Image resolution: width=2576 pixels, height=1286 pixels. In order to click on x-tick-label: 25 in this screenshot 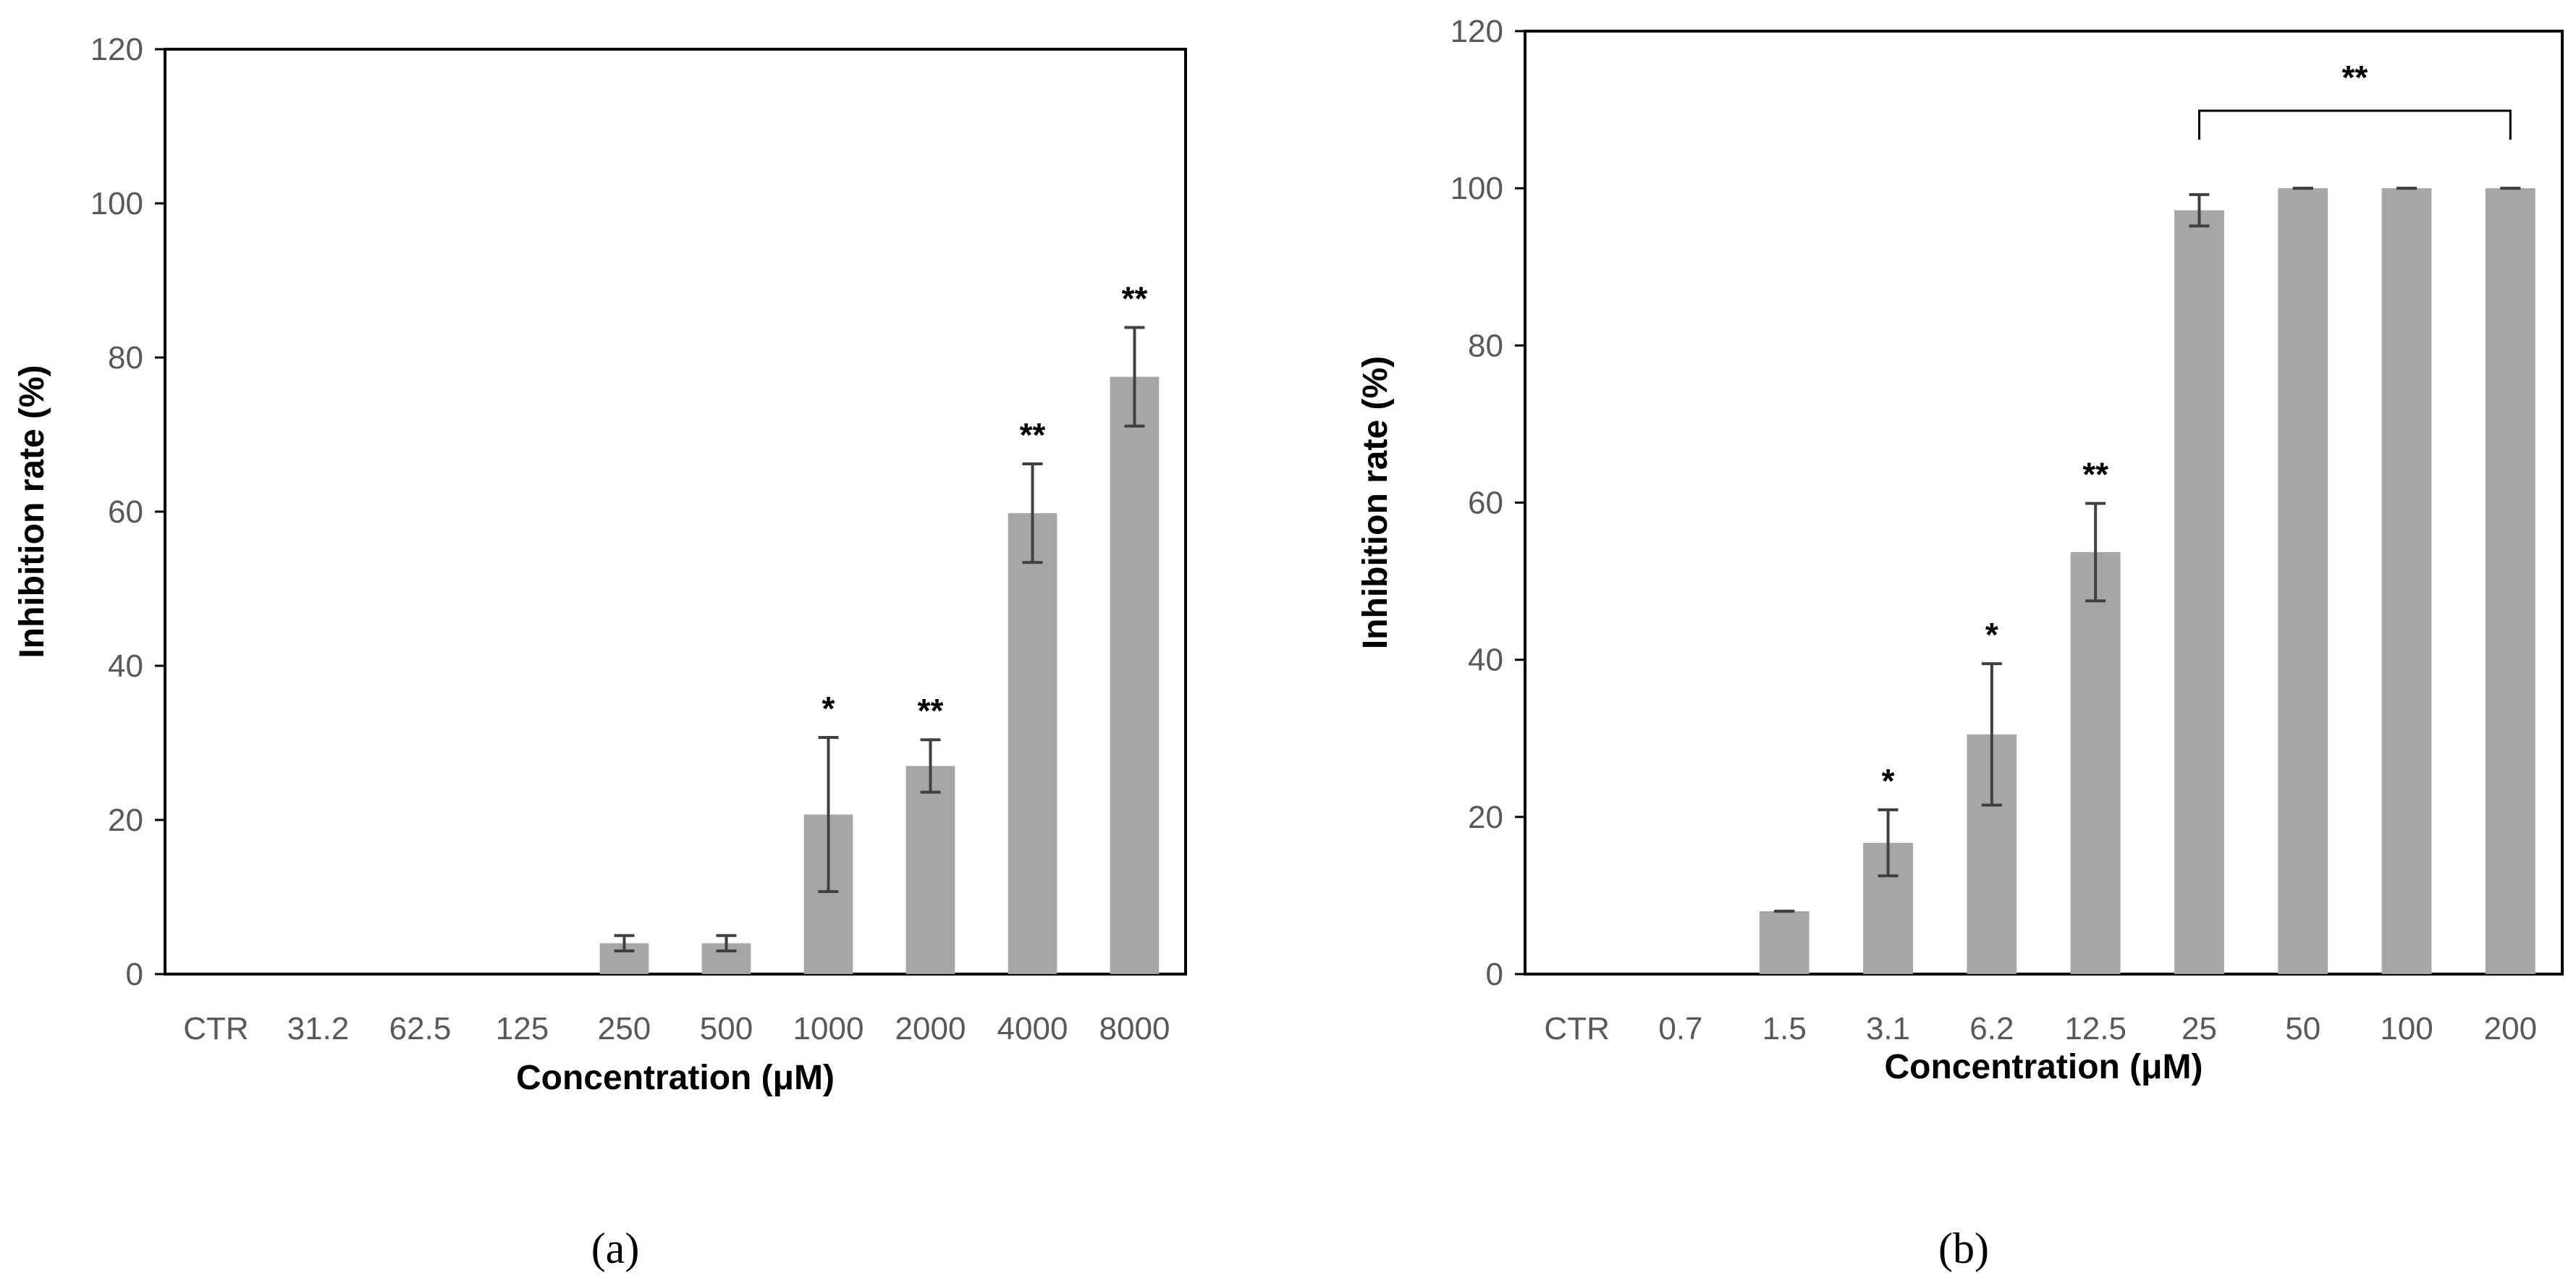, I will do `click(2199, 1028)`.